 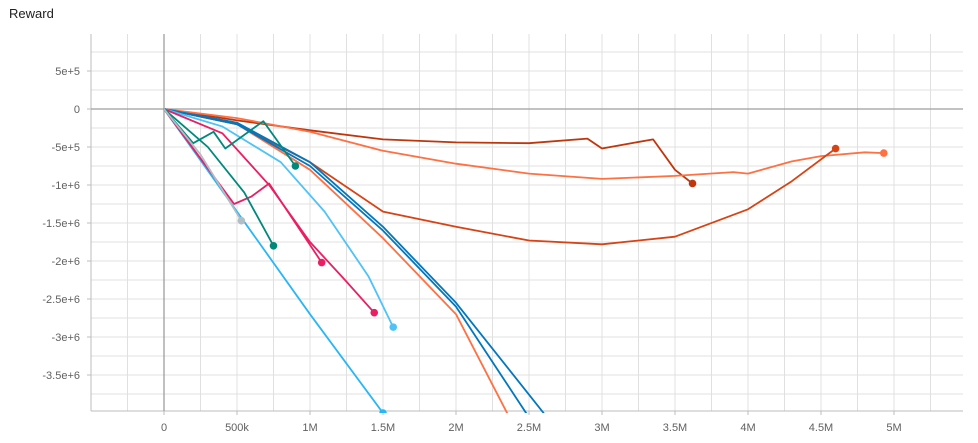 What do you see at coordinates (164, 428) in the screenshot?
I see `x-tick-label: 0` at bounding box center [164, 428].